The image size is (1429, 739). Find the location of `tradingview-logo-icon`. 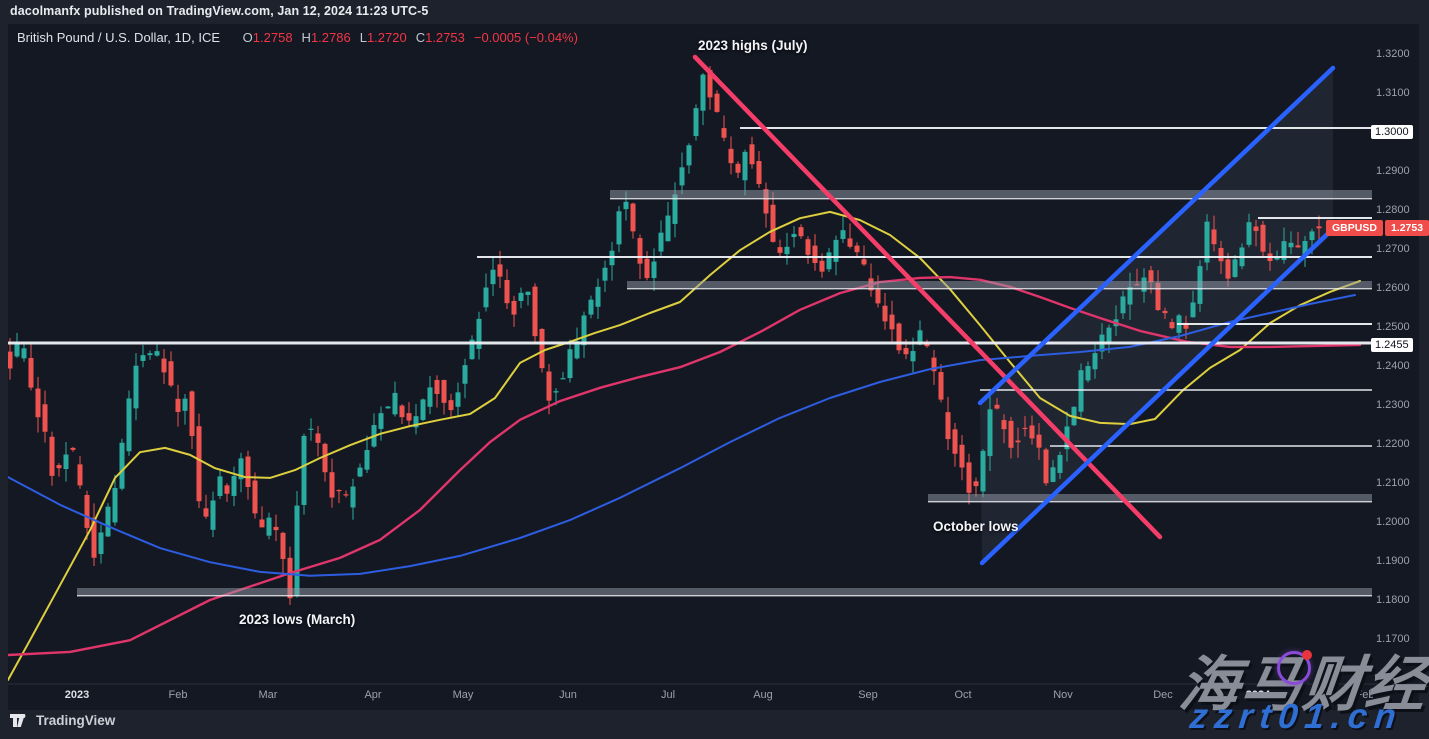

tradingview-logo-icon is located at coordinates (18, 720).